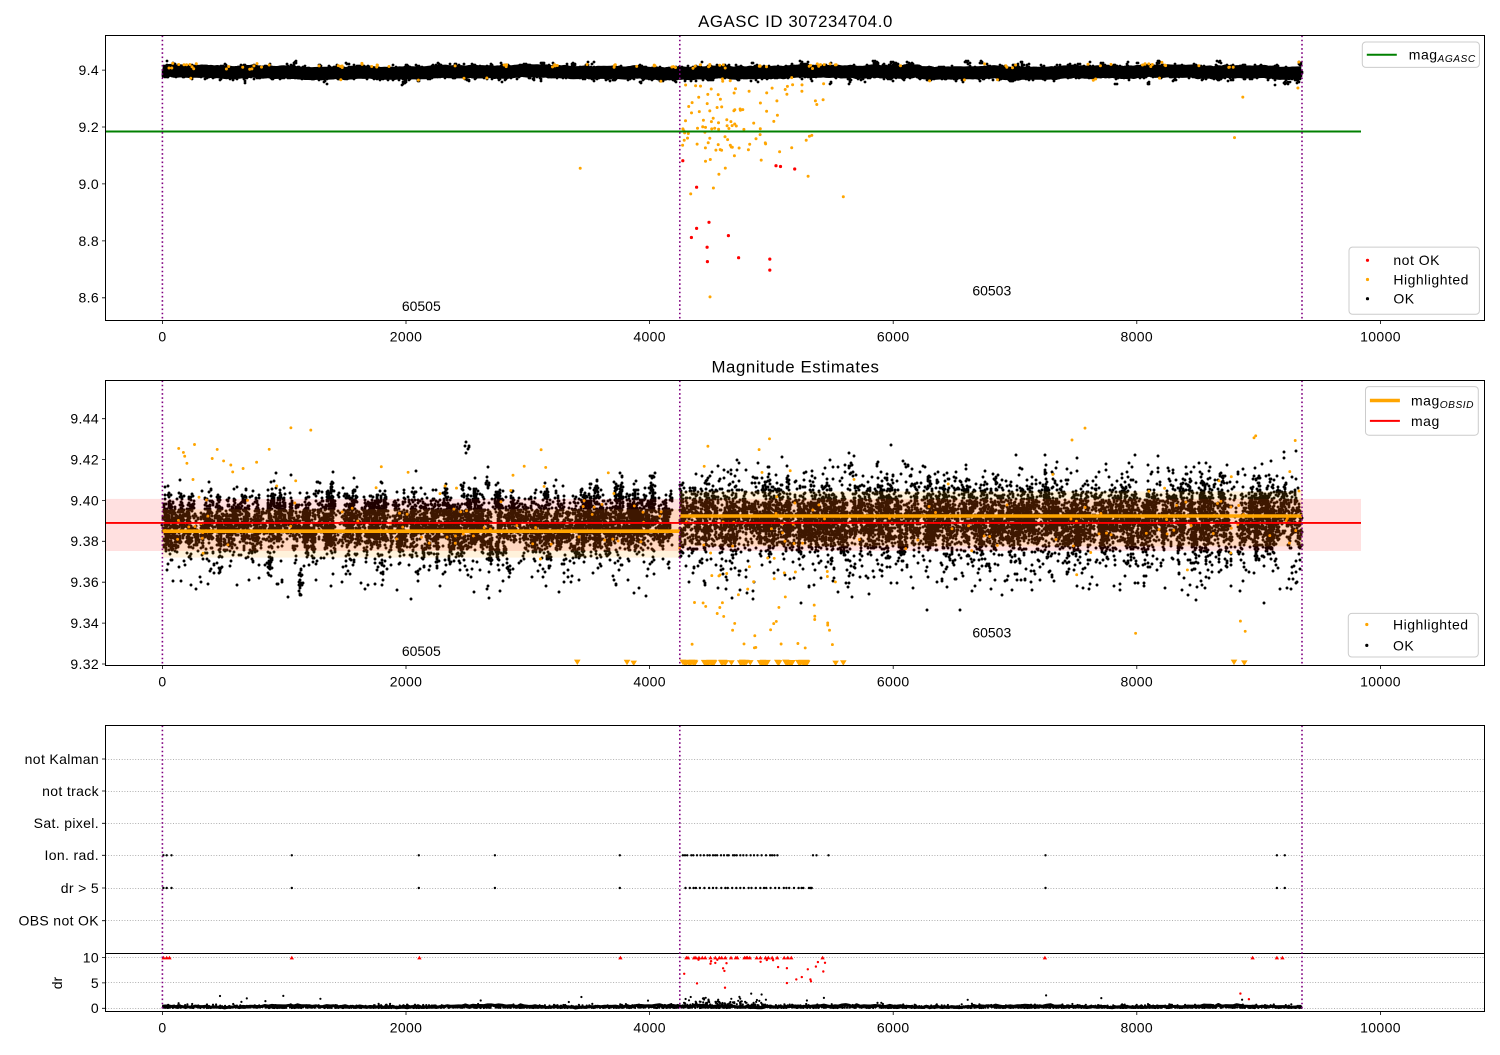 The height and width of the screenshot is (1055, 1500). Describe the element at coordinates (71, 855) in the screenshot. I see `svg-text: Ion. rad.` at that location.